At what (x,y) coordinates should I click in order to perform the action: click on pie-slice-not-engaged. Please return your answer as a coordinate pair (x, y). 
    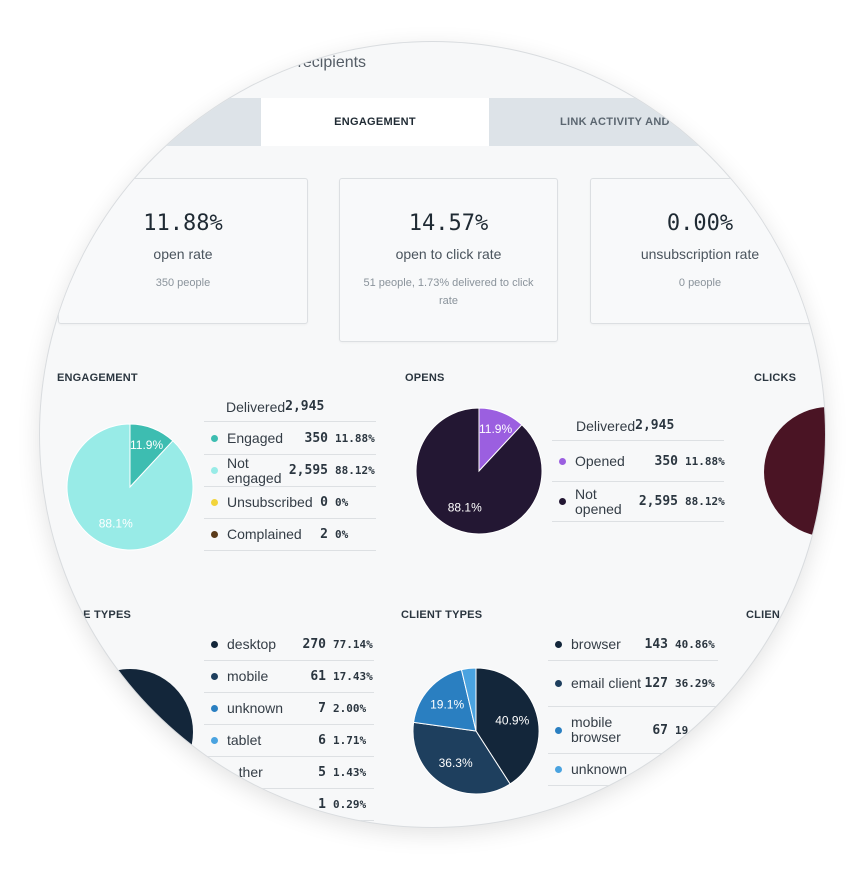
    Looking at the image, I should click on (130, 487).